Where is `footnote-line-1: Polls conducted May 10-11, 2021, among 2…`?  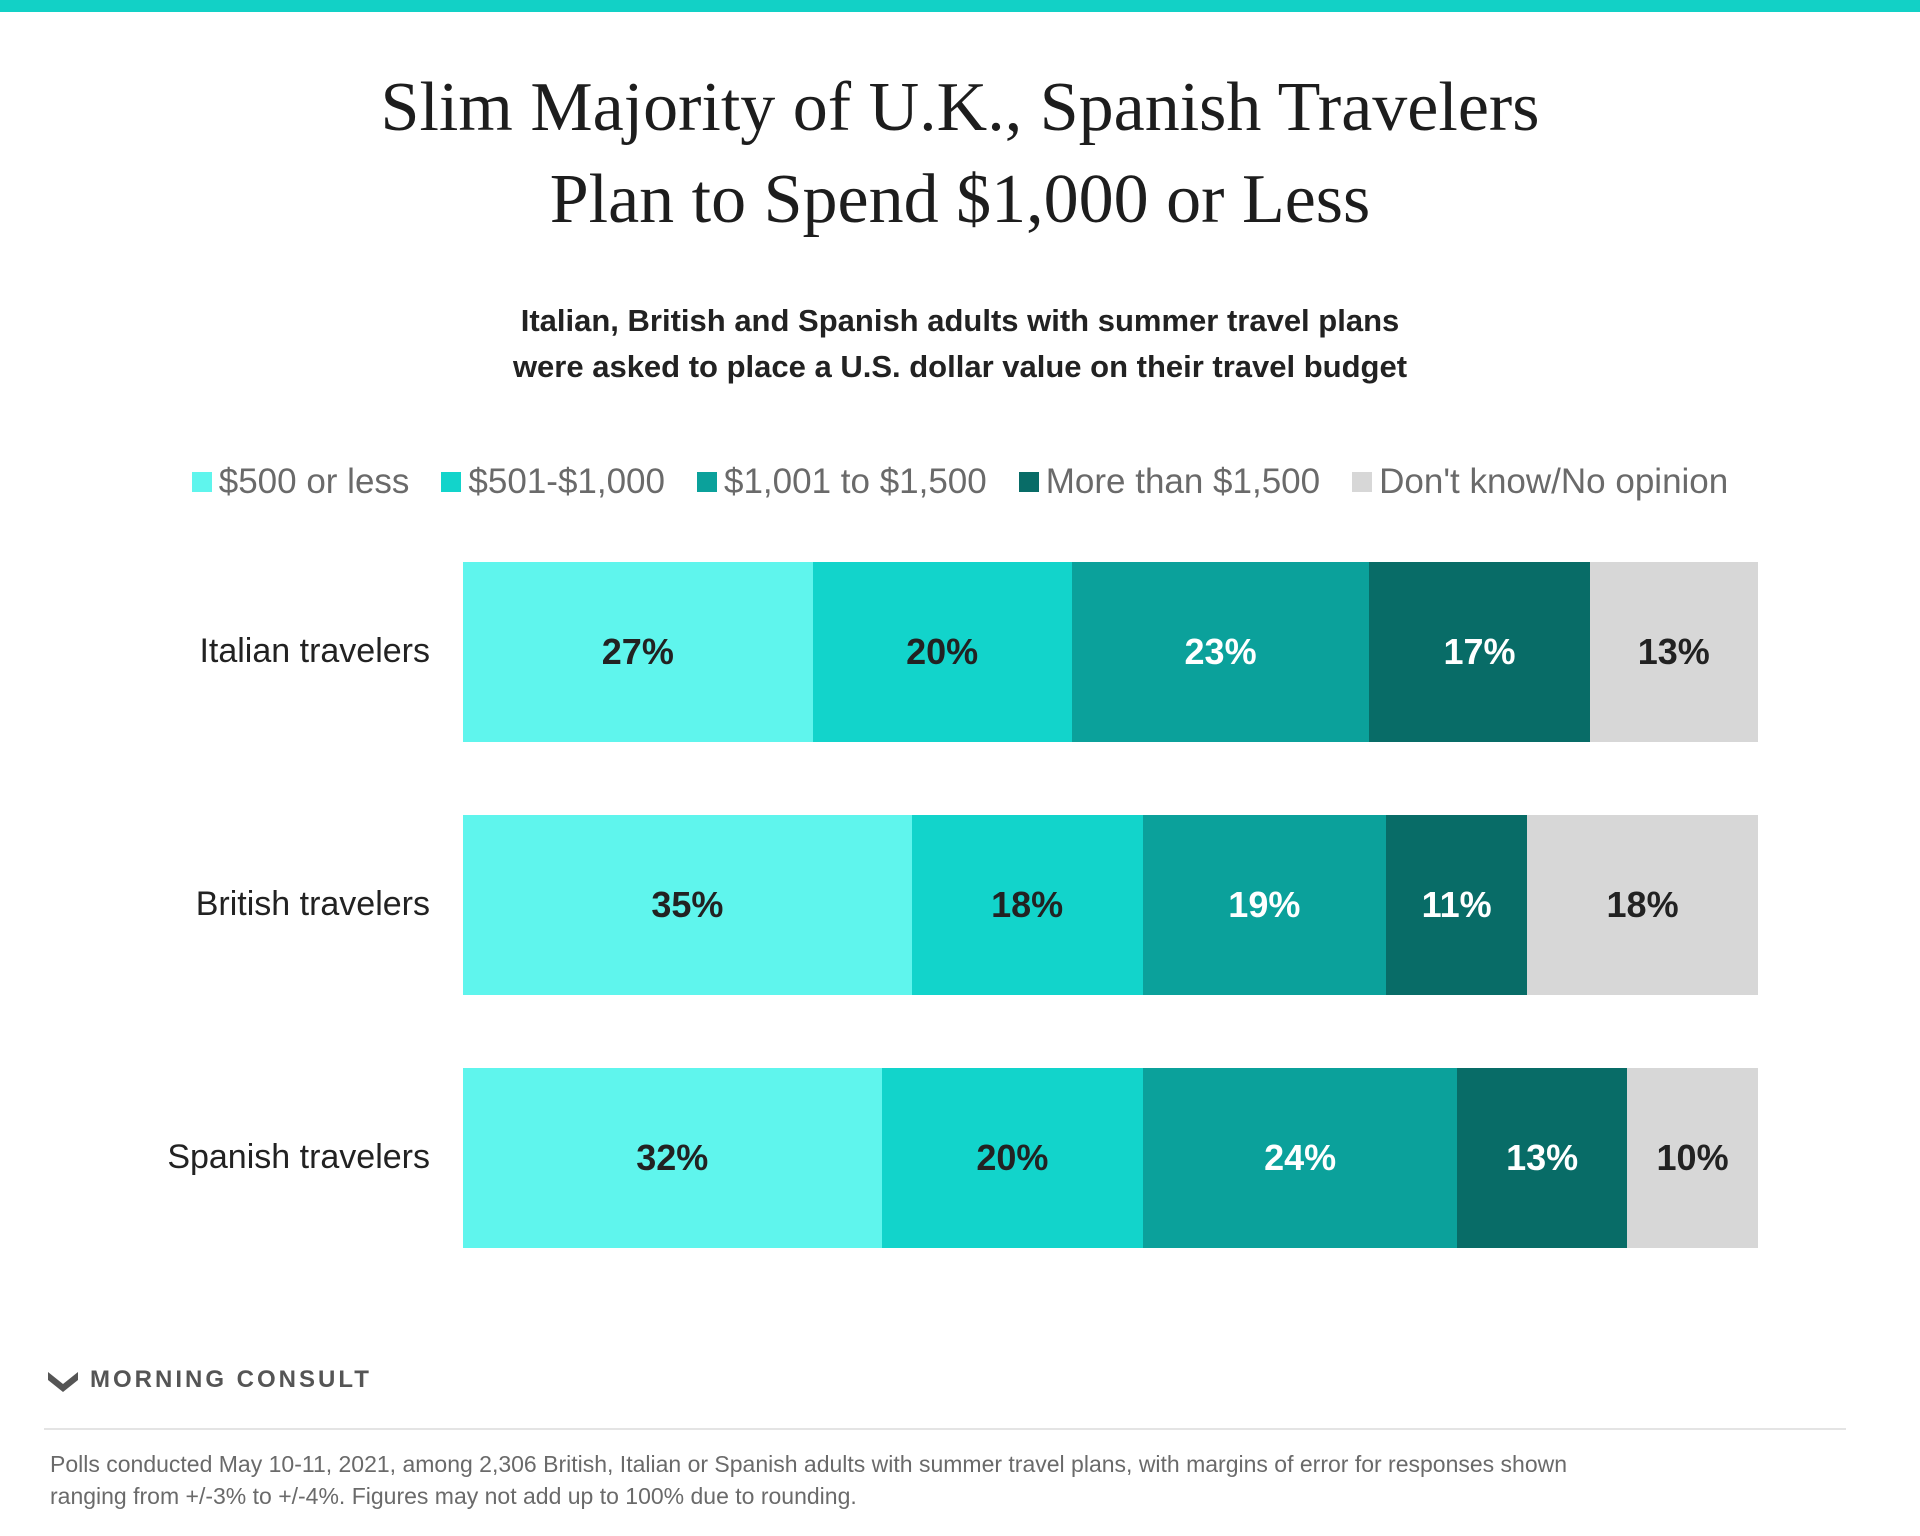 footnote-line-1: Polls conducted May 10-11, 2021, among 2… is located at coordinates (809, 1464).